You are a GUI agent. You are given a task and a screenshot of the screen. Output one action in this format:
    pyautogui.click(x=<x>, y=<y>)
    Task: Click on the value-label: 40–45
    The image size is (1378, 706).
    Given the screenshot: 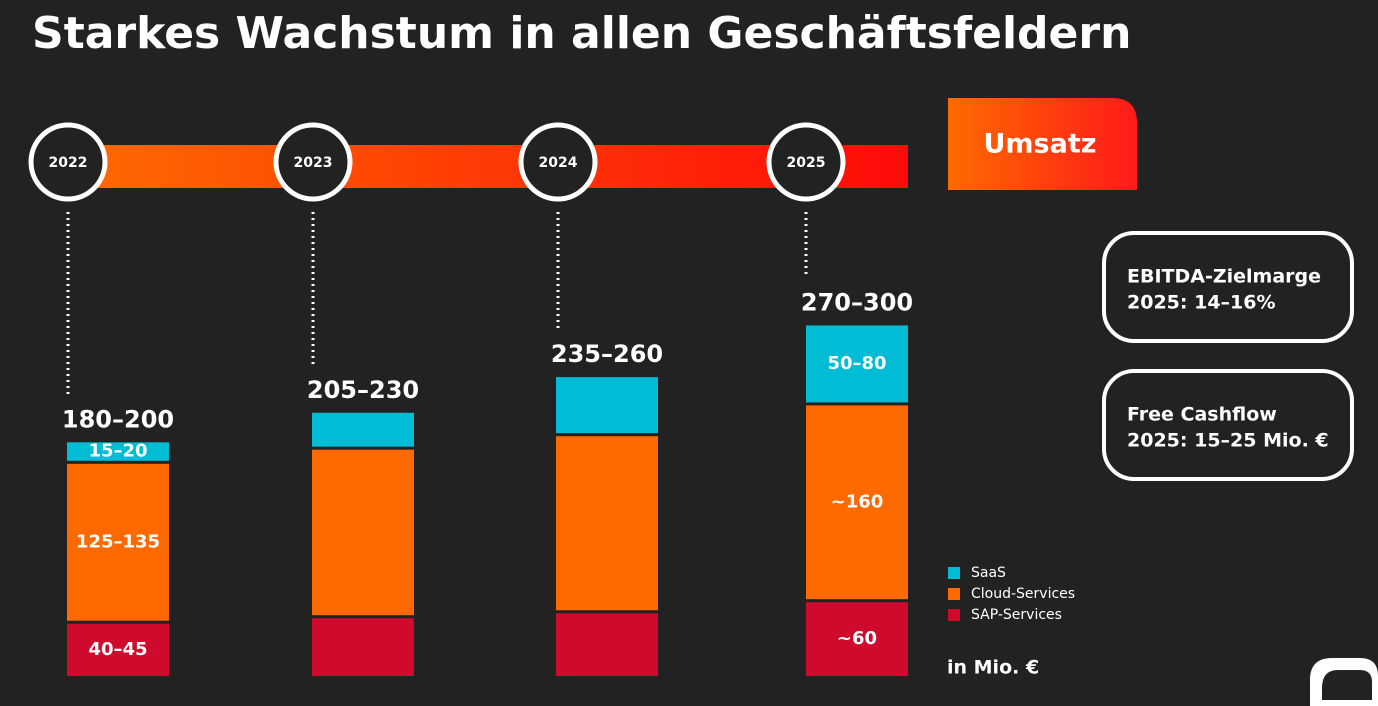 What is the action you would take?
    pyautogui.click(x=117, y=649)
    